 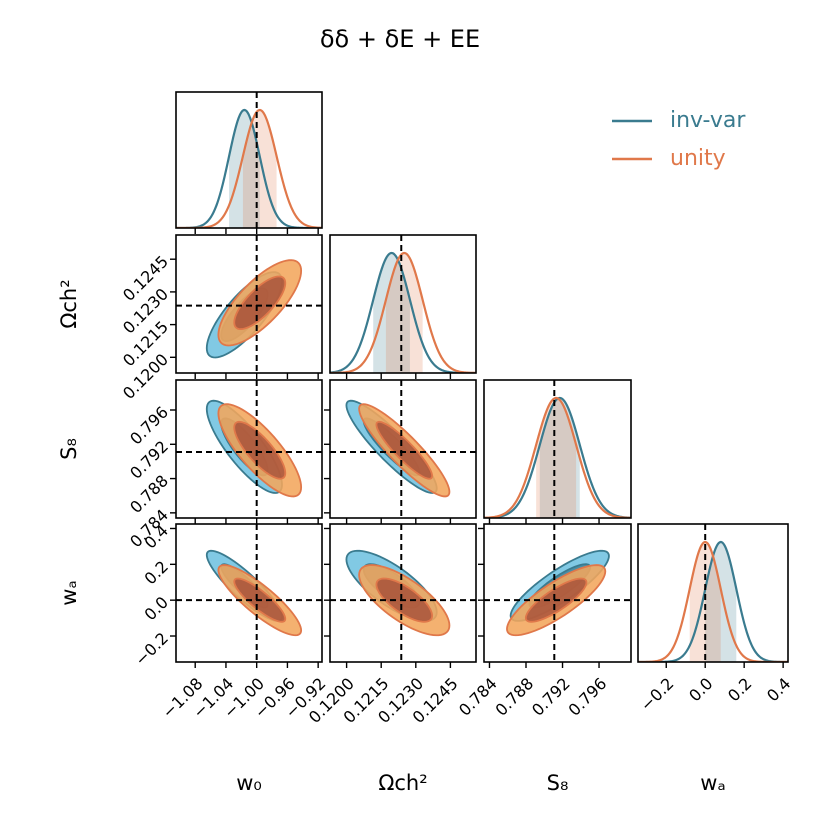 I want to click on y-axis-title-wa: wₐ, so click(x=69, y=592).